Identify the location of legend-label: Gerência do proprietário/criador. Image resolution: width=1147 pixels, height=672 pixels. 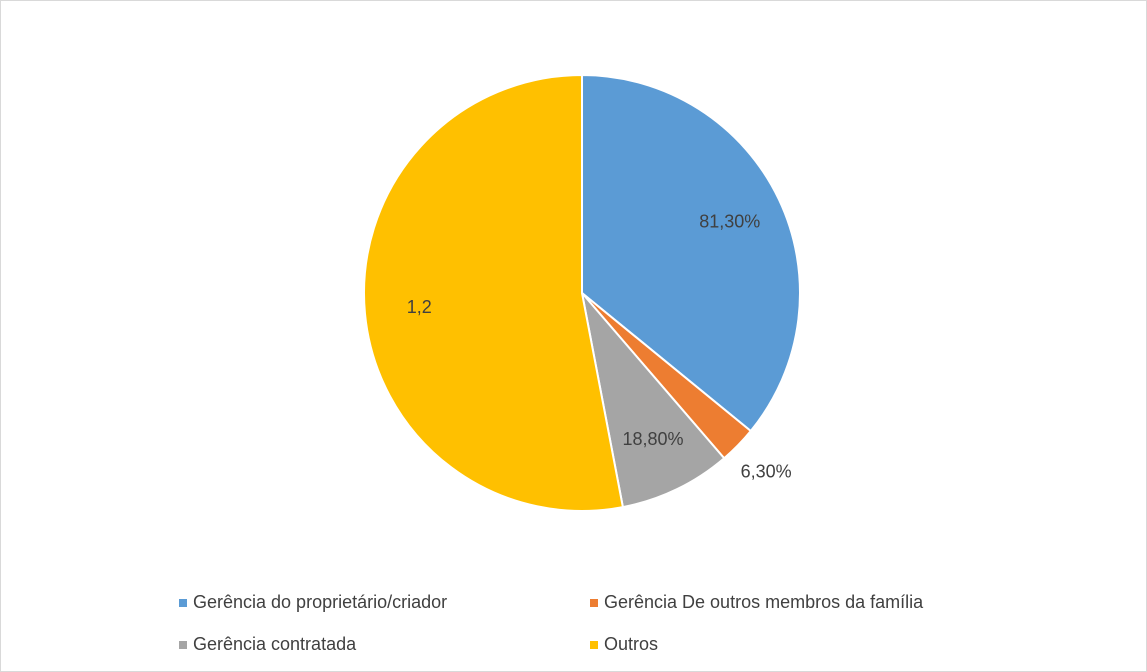
(320, 602).